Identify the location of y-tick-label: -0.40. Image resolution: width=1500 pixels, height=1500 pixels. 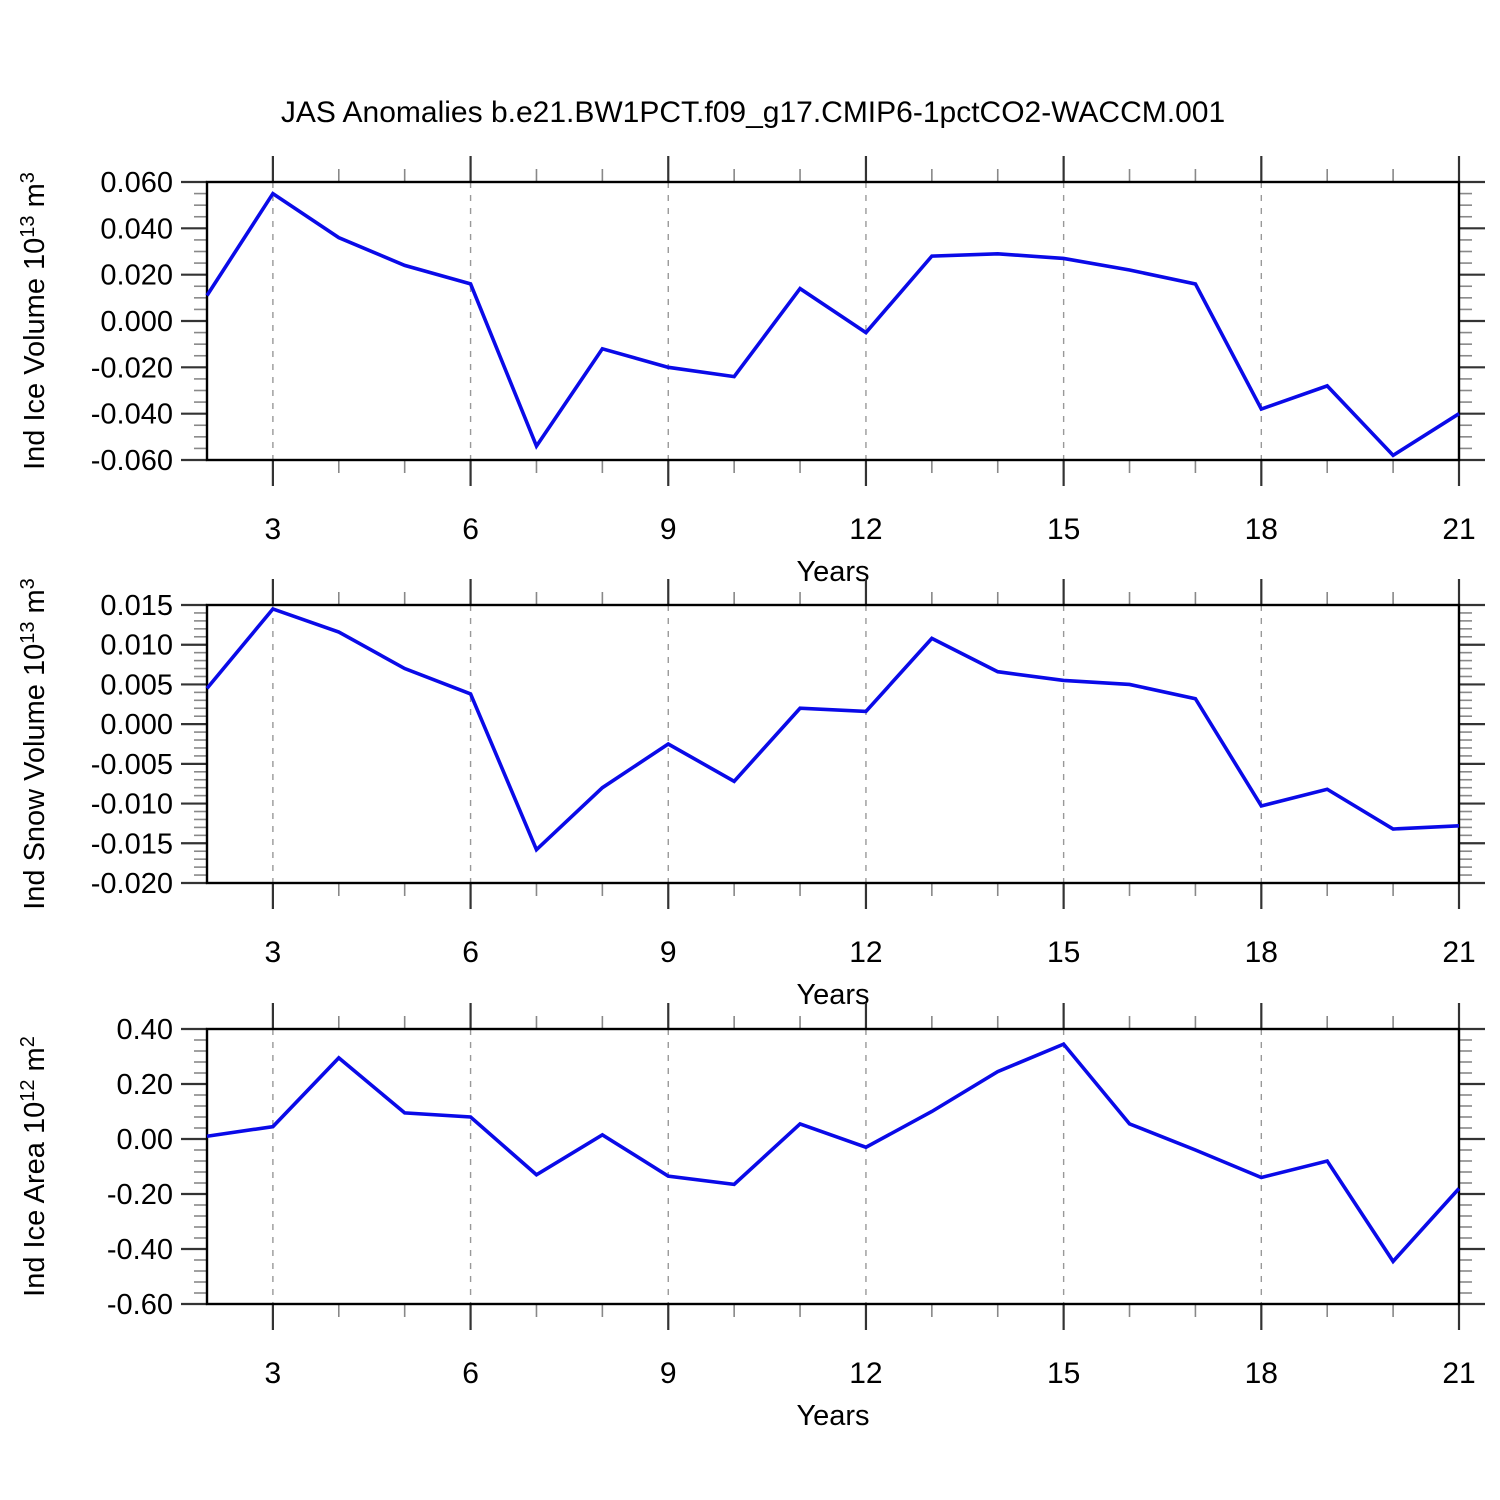
(140, 1250).